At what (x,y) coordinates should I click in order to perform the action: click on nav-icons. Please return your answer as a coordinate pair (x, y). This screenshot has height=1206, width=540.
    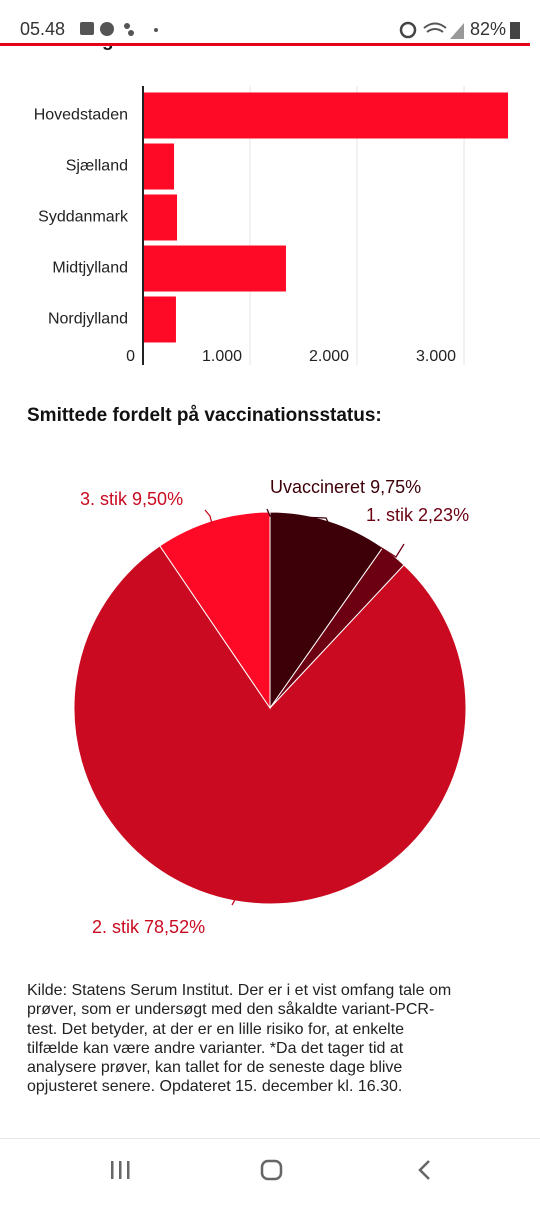
    Looking at the image, I should click on (270, 1170).